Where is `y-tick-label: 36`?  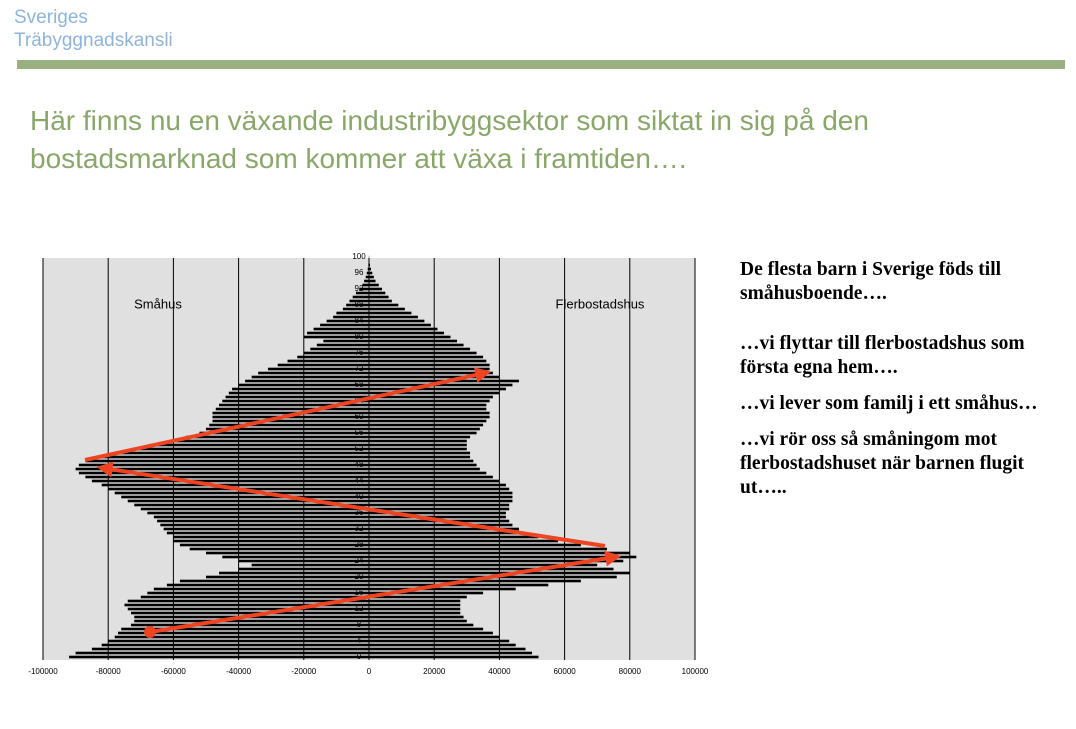
y-tick-label: 36 is located at coordinates (359, 512).